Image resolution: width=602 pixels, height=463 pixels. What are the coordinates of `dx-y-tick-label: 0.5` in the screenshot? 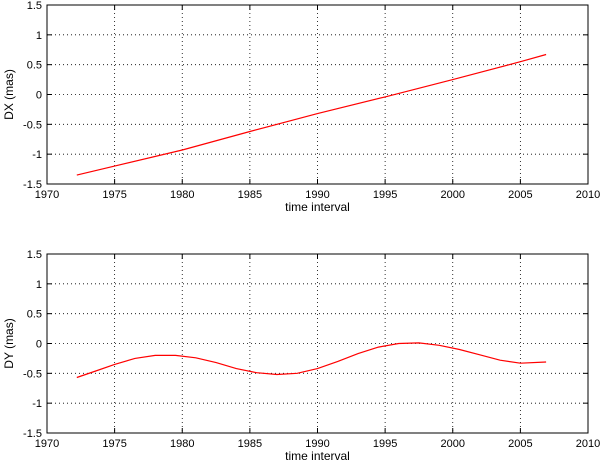 It's located at (34, 66).